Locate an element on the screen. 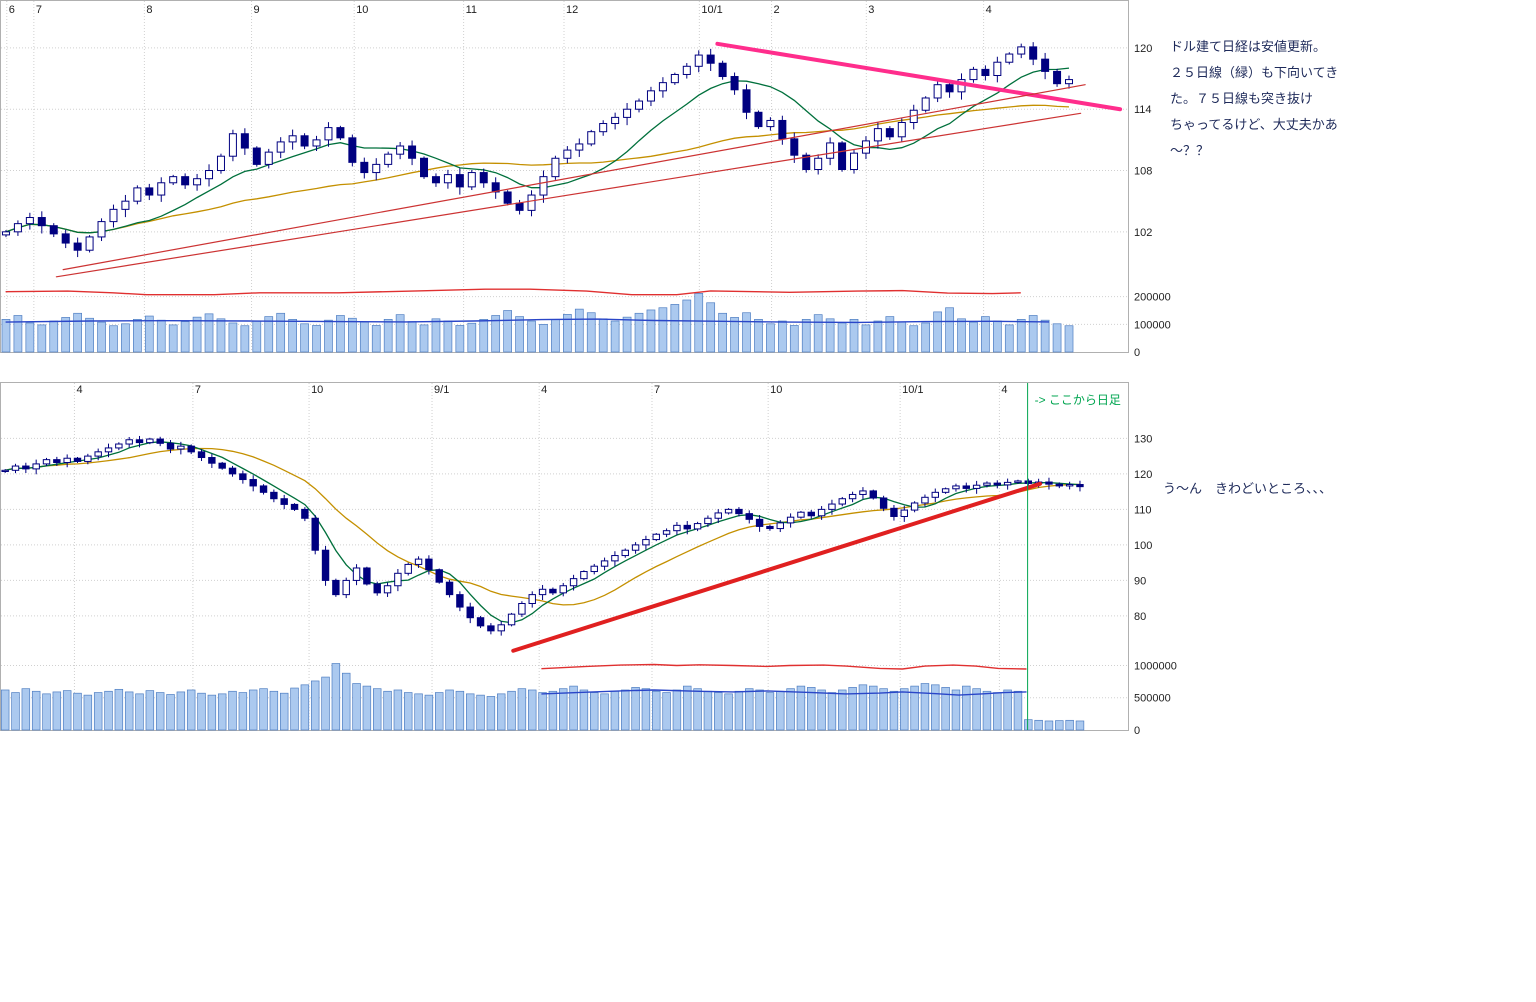  x-axis-label: 9 is located at coordinates (257, 10).